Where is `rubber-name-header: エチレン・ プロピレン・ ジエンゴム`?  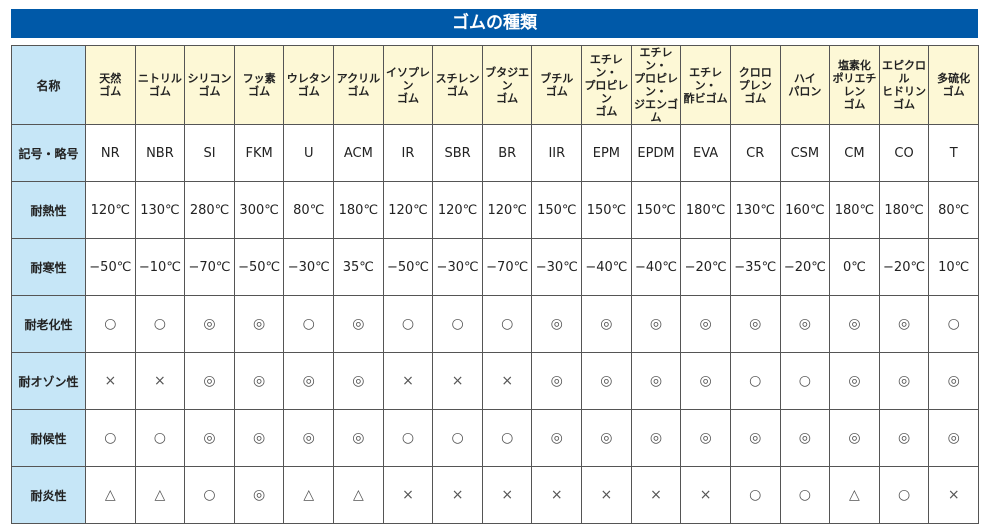
rubber-name-header: エチレン・ プロピレン・ ジエンゴム is located at coordinates (656, 85).